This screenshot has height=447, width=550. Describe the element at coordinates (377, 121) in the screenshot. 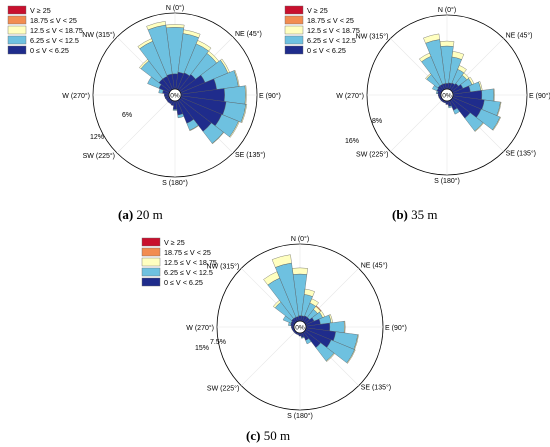

I see `ring-label: 8%` at that location.